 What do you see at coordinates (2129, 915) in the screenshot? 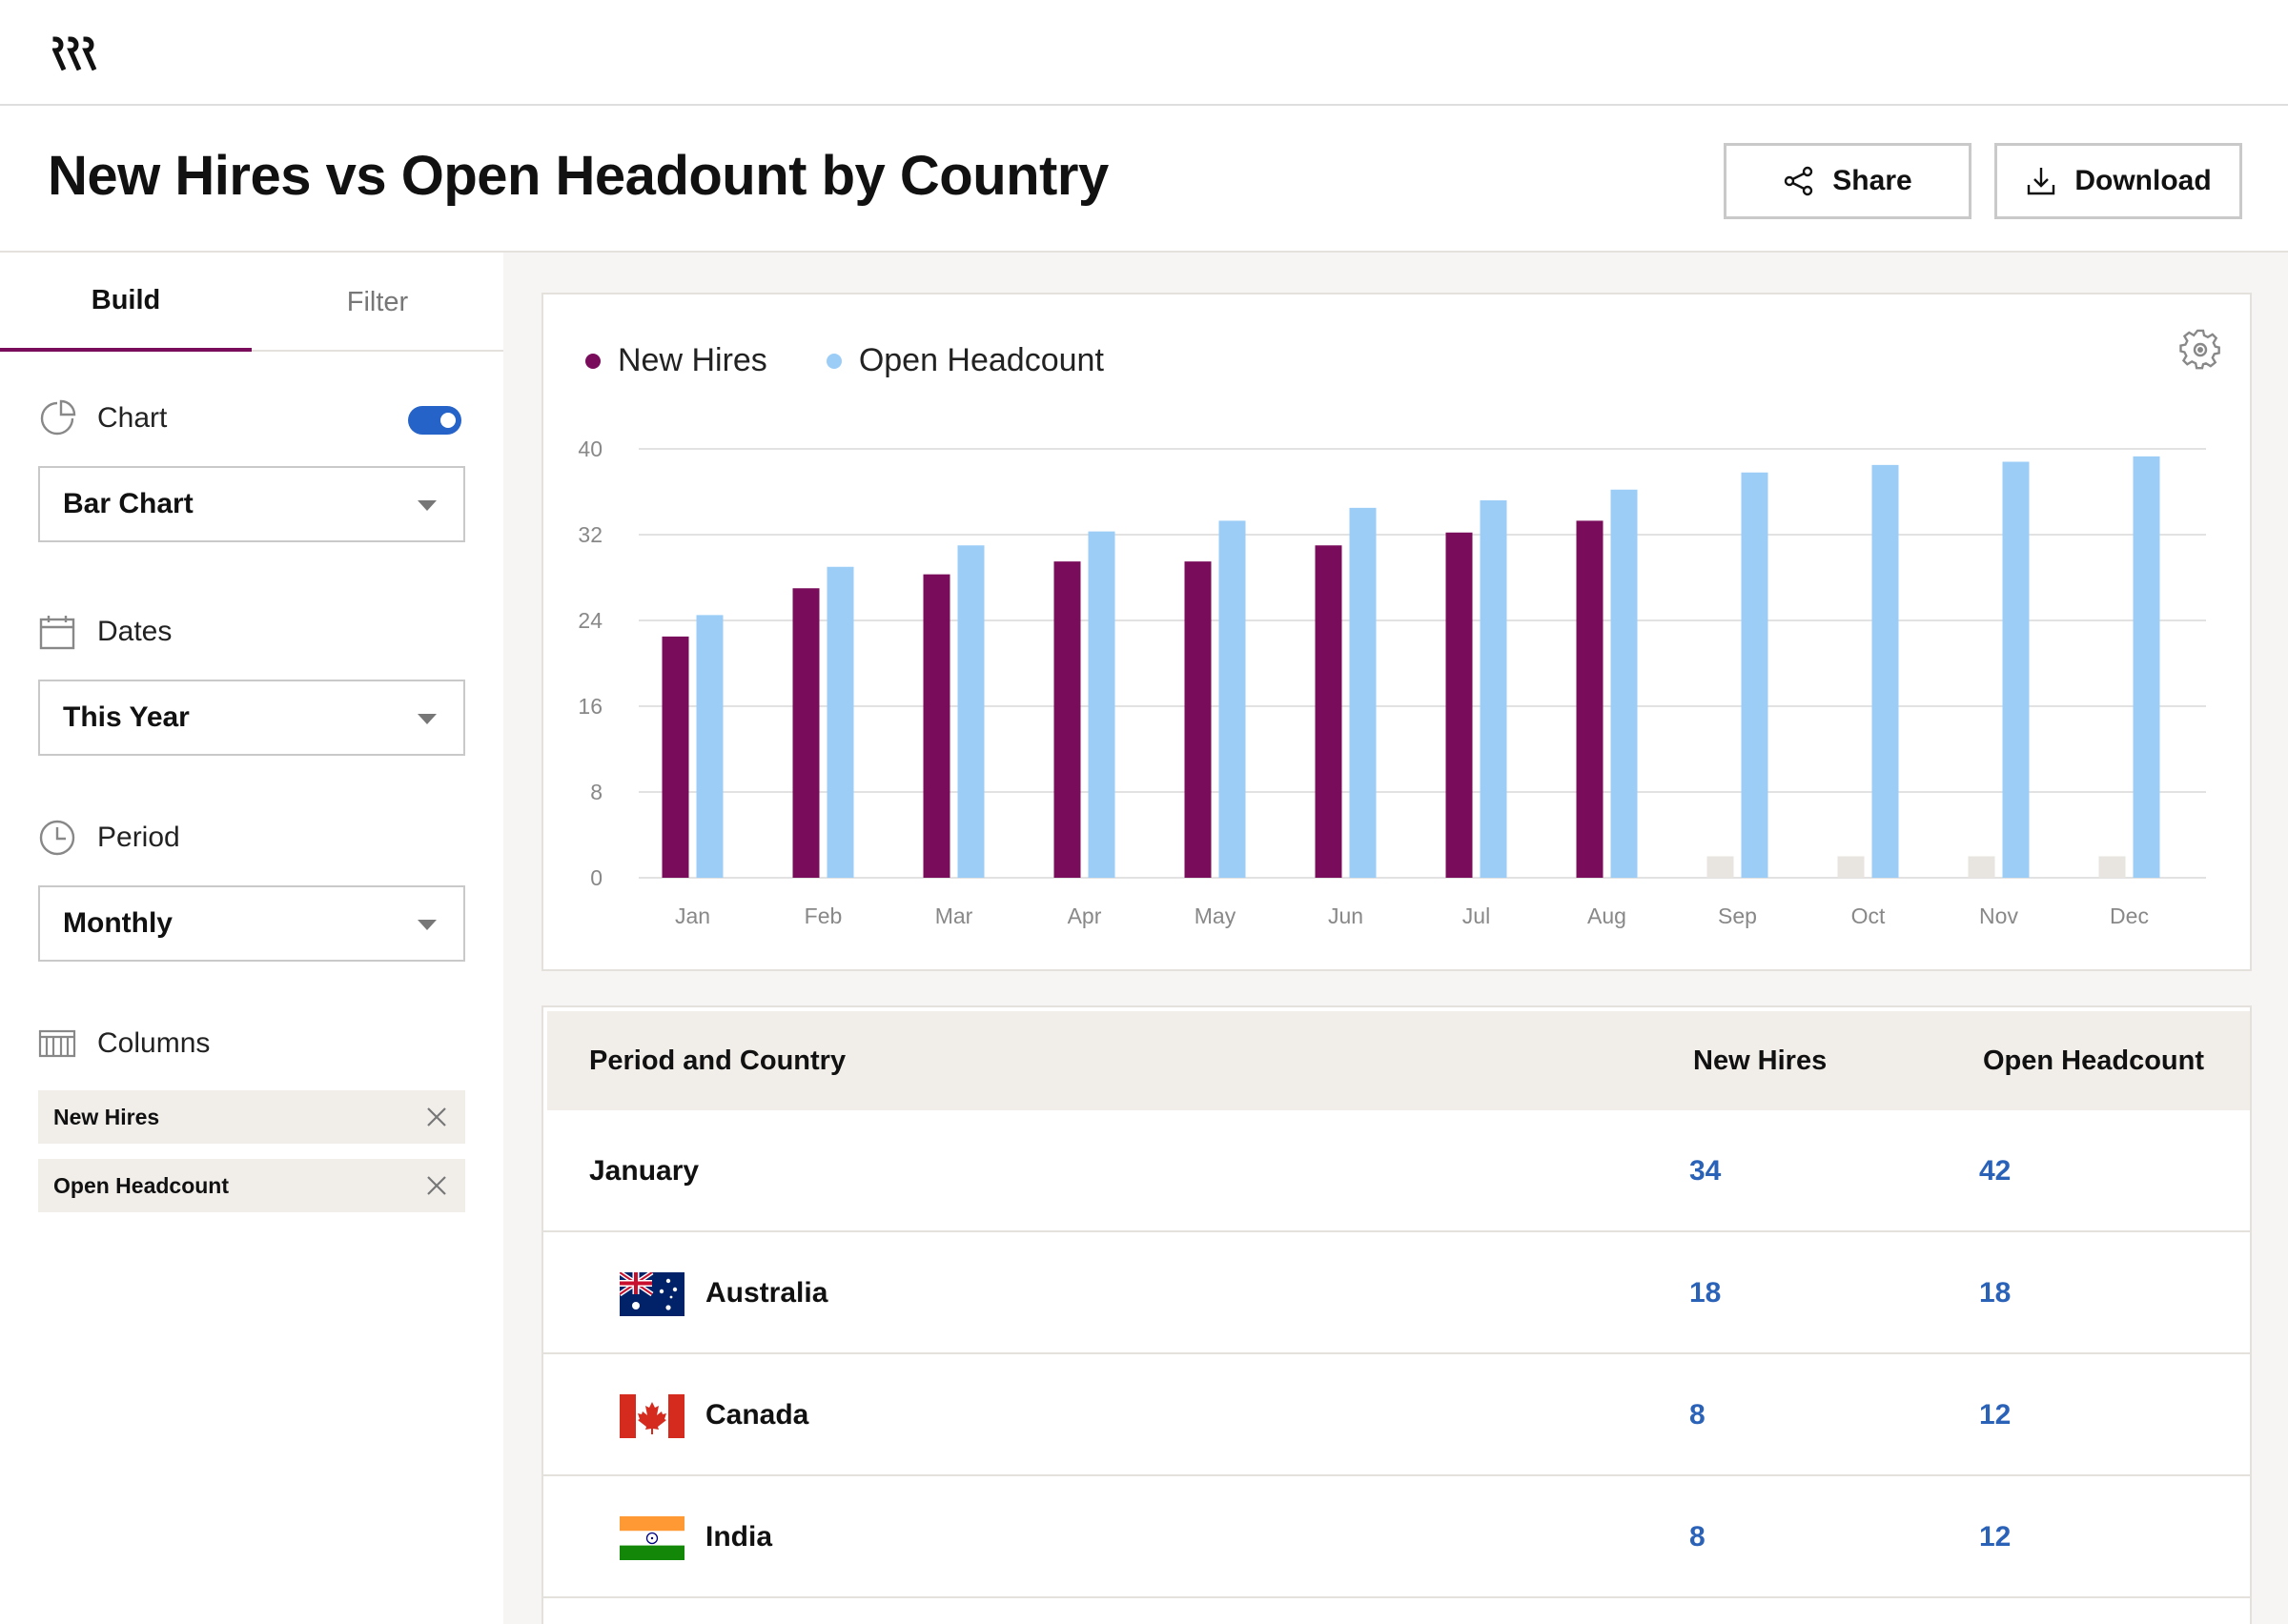
I see `x-tick-label: Dec` at bounding box center [2129, 915].